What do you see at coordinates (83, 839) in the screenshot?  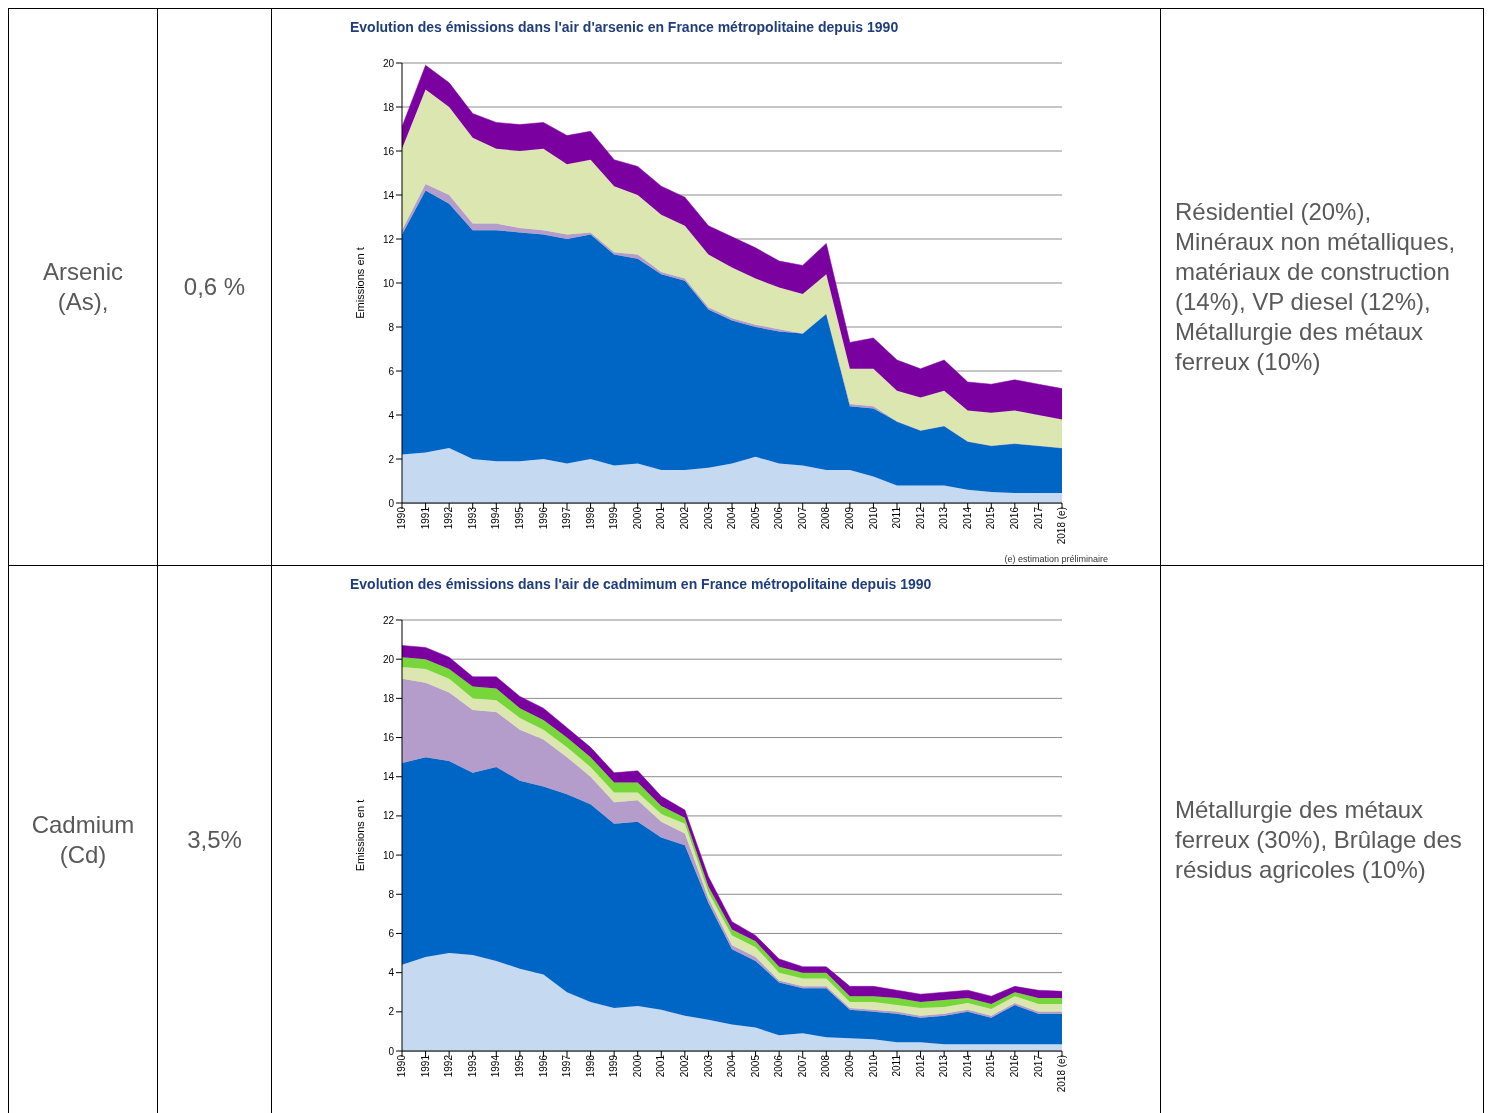 I see `text: Cadmium (Cd)` at bounding box center [83, 839].